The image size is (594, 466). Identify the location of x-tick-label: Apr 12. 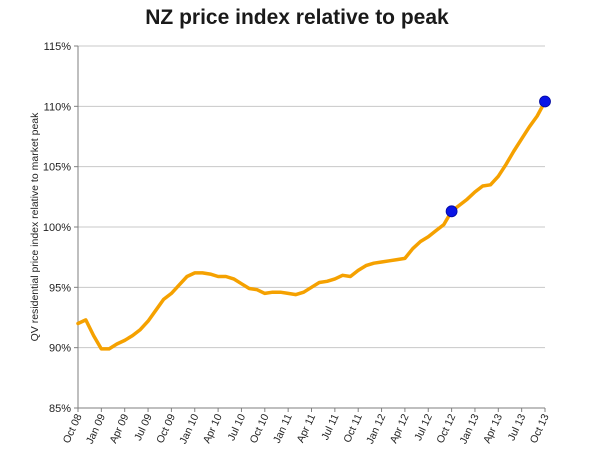
(400, 428).